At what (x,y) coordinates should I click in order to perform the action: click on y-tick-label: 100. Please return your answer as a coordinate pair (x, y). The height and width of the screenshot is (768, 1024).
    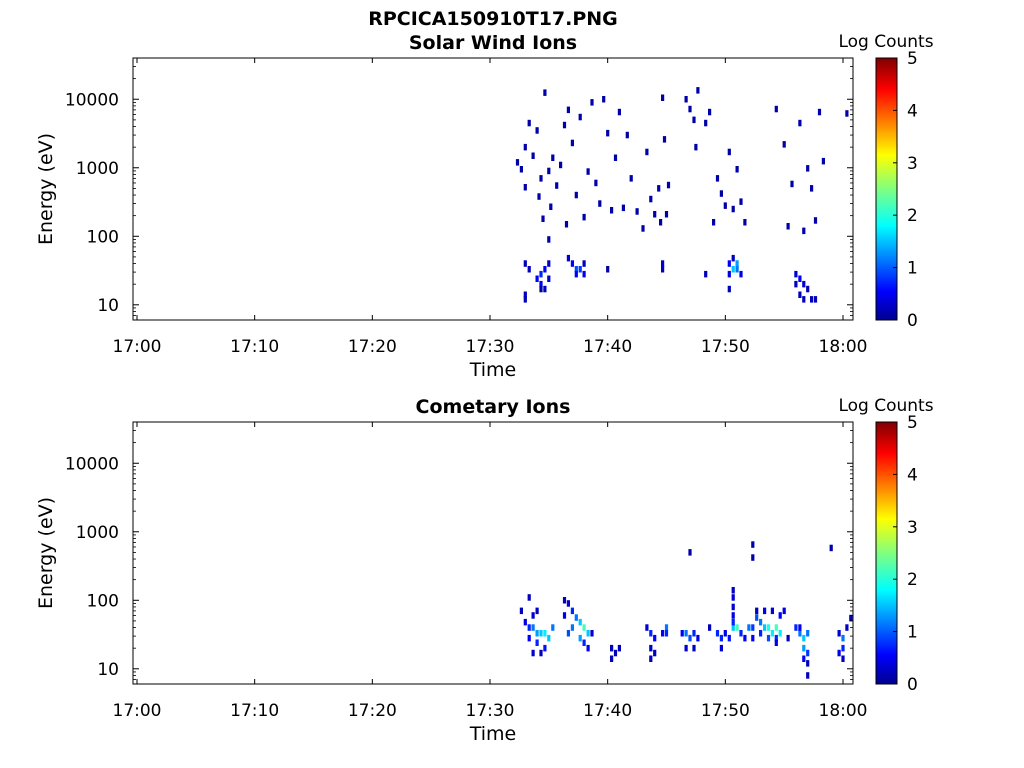
    Looking at the image, I should click on (103, 237).